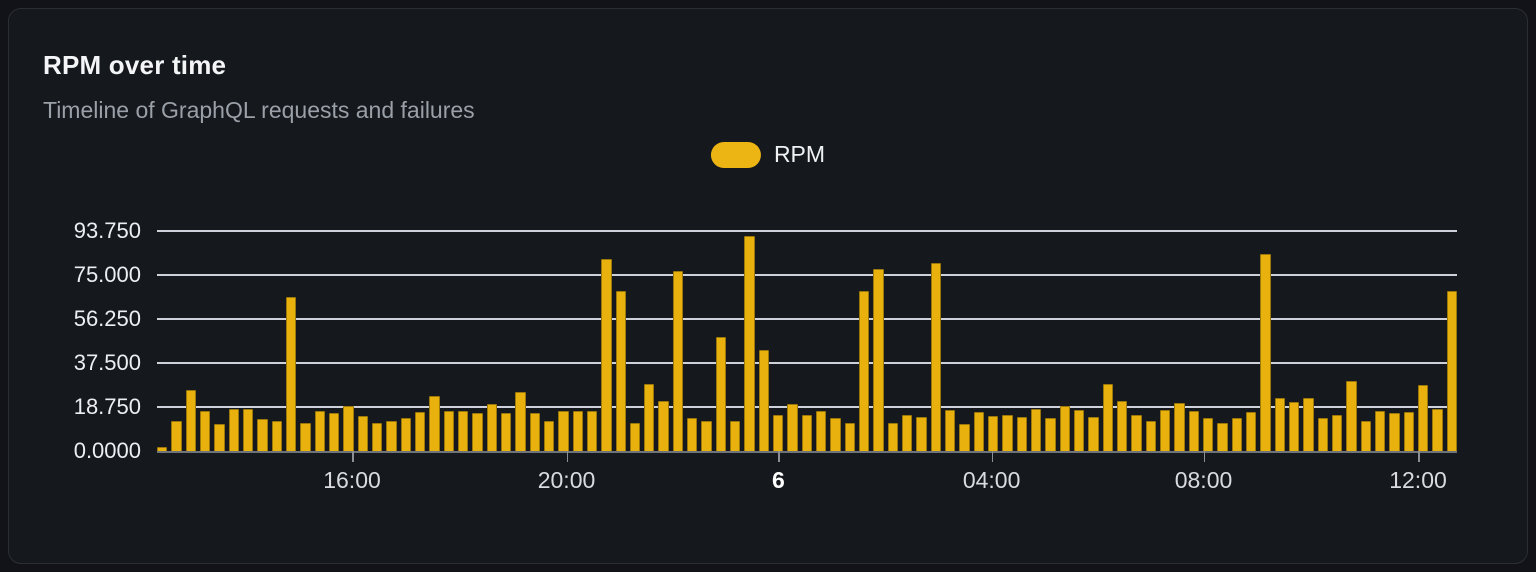 Image resolution: width=1536 pixels, height=572 pixels. I want to click on legend: RPM, so click(768, 154).